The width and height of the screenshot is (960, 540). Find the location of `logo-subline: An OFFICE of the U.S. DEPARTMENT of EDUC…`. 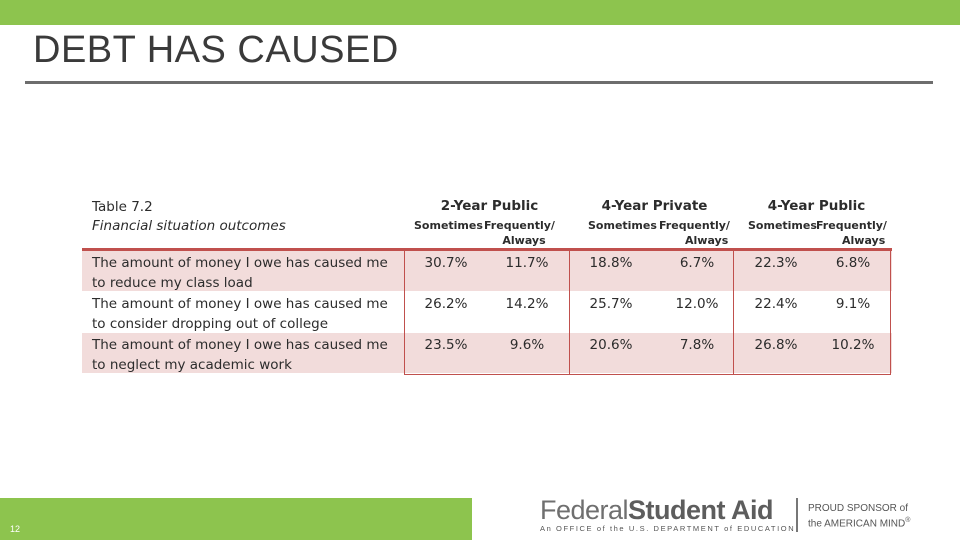

logo-subline: An OFFICE of the U.S. DEPARTMENT of EDUC… is located at coordinates (668, 528).